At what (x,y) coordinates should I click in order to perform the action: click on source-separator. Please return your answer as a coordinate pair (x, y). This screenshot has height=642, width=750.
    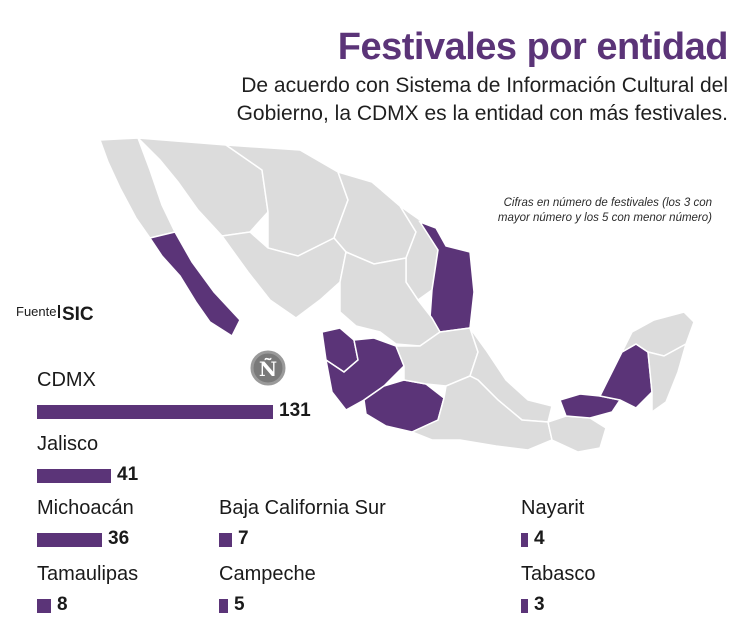
    Looking at the image, I should click on (59, 311).